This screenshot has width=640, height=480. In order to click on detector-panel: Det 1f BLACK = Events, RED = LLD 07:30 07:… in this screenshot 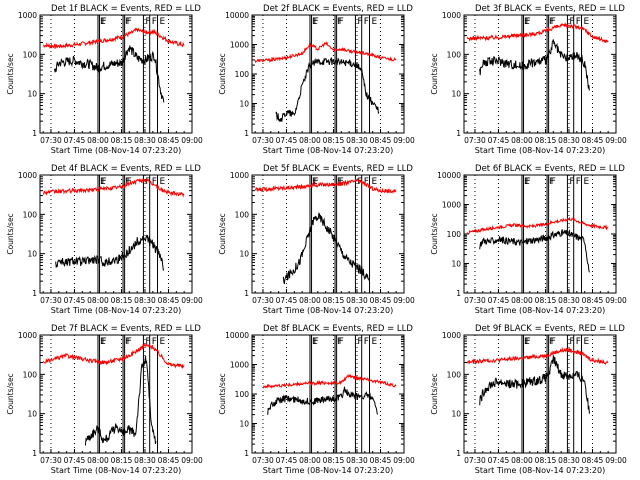, I will do `click(104, 79)`.